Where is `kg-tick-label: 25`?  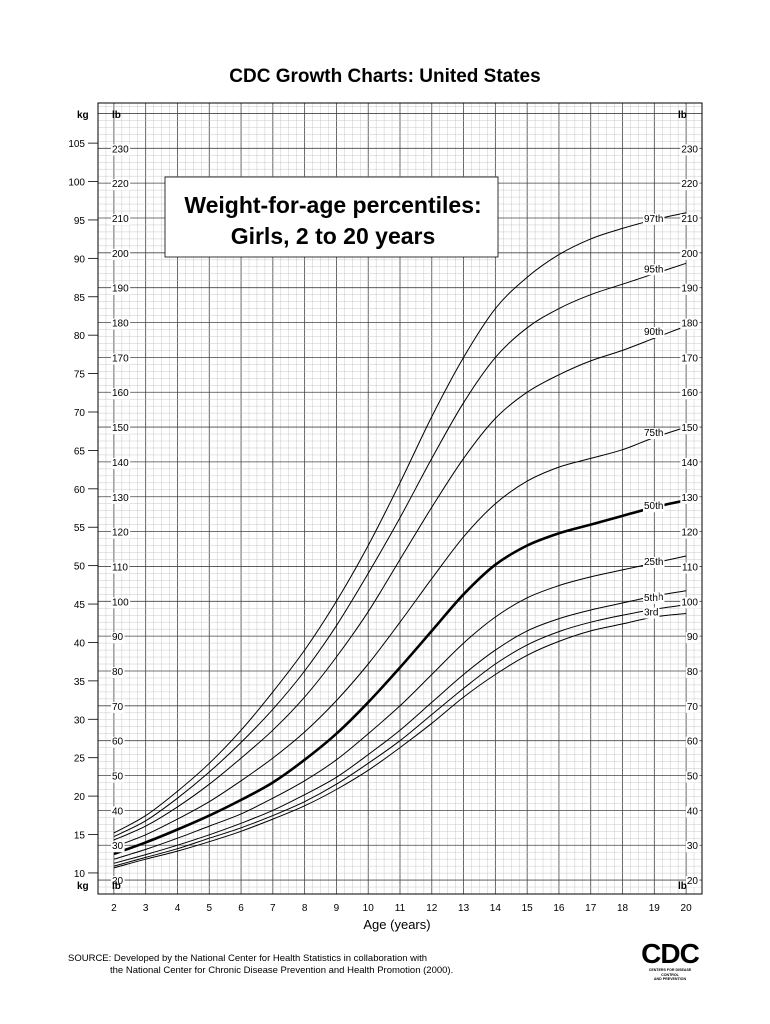
kg-tick-label: 25 is located at coordinates (80, 759).